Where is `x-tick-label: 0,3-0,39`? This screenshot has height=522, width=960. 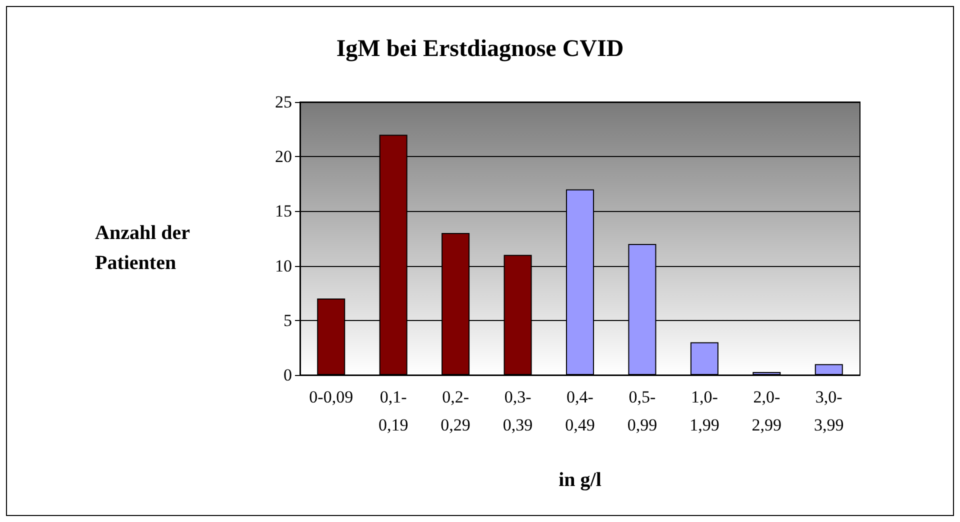
x-tick-label: 0,3-0,39 is located at coordinates (517, 411).